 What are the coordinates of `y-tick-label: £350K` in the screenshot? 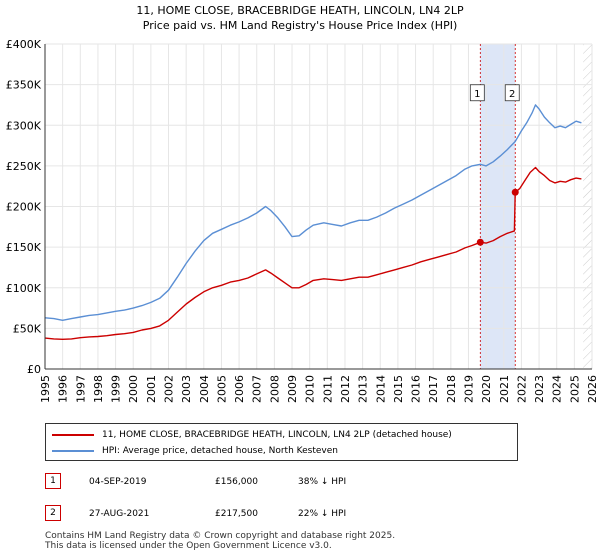 It's located at (24, 85).